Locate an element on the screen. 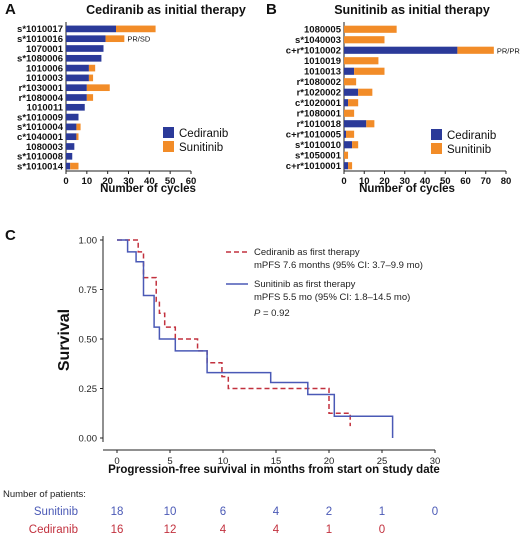  panel-b-x-tick-label: 10 is located at coordinates (364, 181).